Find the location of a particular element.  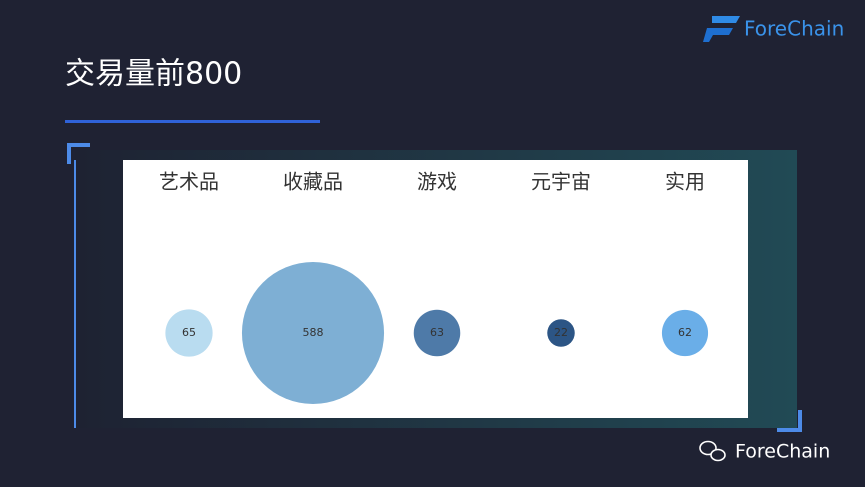

title-underline is located at coordinates (192, 121).